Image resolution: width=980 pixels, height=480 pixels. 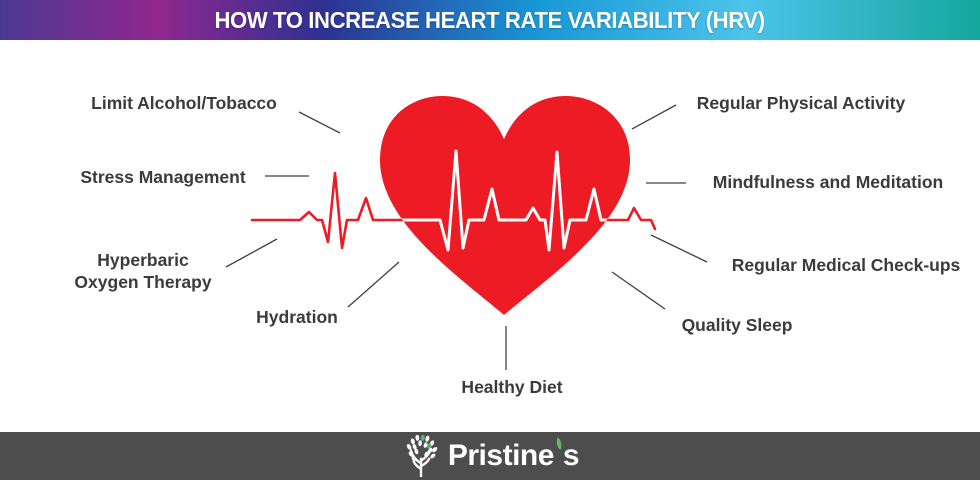 I want to click on label-limit-alcohol-tobacco: Limit Alcohol/Tobacco, so click(x=184, y=103).